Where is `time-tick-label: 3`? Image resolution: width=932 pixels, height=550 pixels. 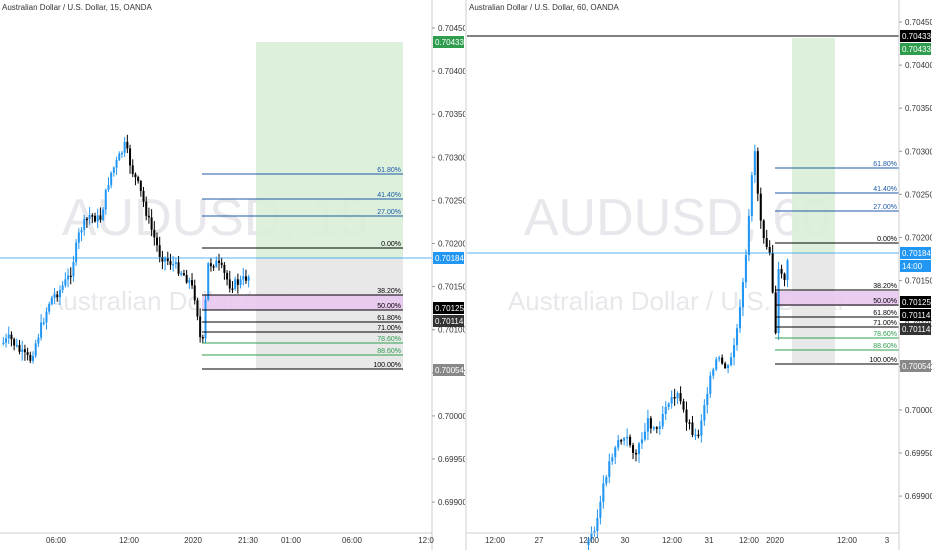 time-tick-label: 3 is located at coordinates (887, 540).